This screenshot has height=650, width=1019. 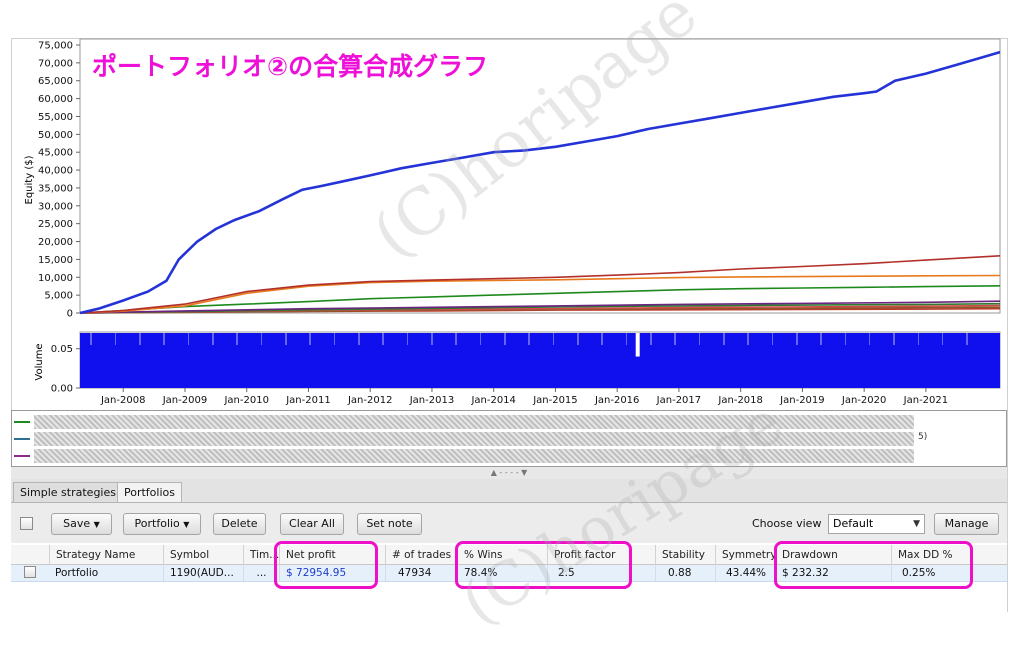 I want to click on legend-swatch, so click(x=22, y=456).